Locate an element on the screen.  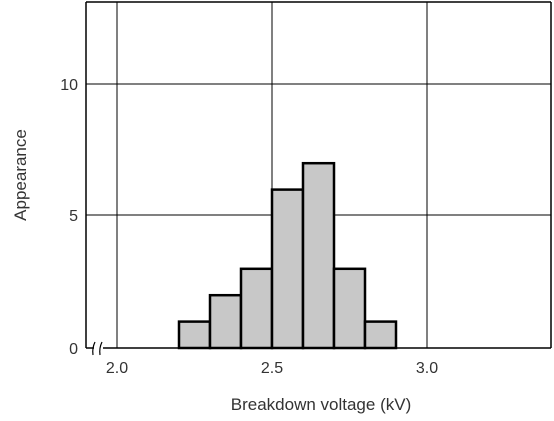
y-tick-label-5: 5 is located at coordinates (73, 216).